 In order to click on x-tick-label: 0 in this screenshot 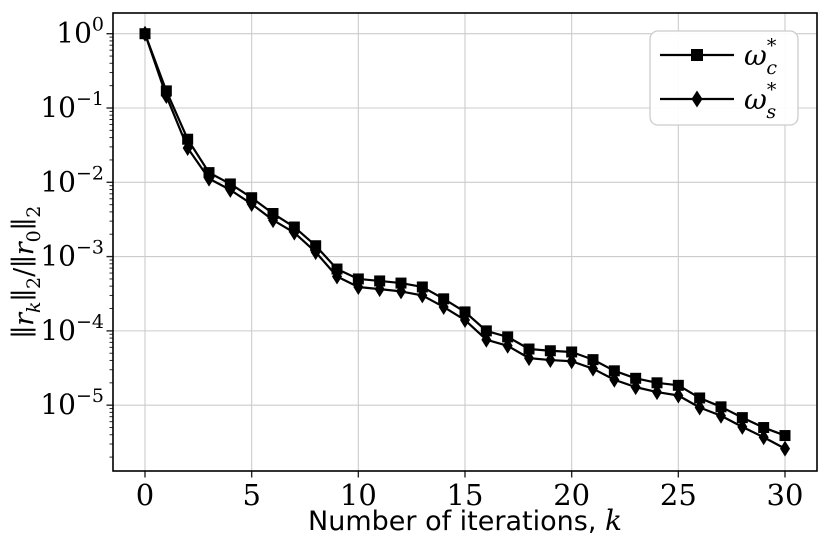, I will do `click(145, 495)`.